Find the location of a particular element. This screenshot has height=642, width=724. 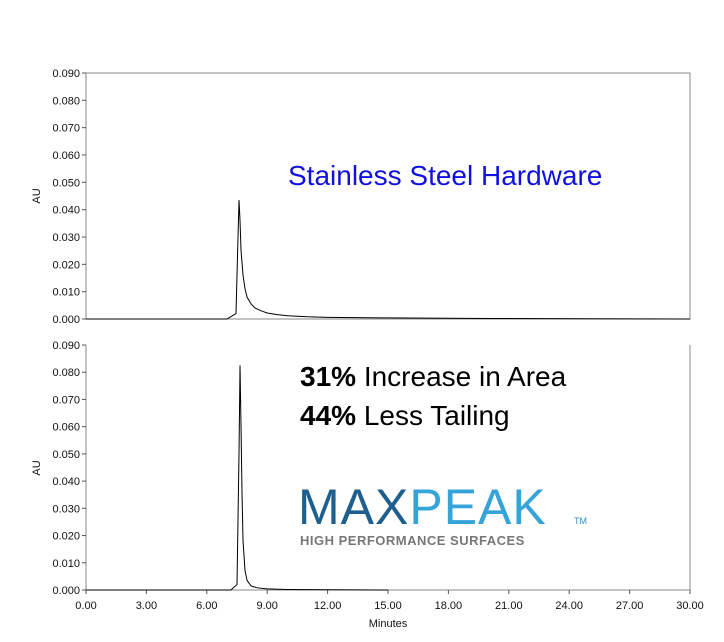

x-tick-label: 6.00 is located at coordinates (206, 606).